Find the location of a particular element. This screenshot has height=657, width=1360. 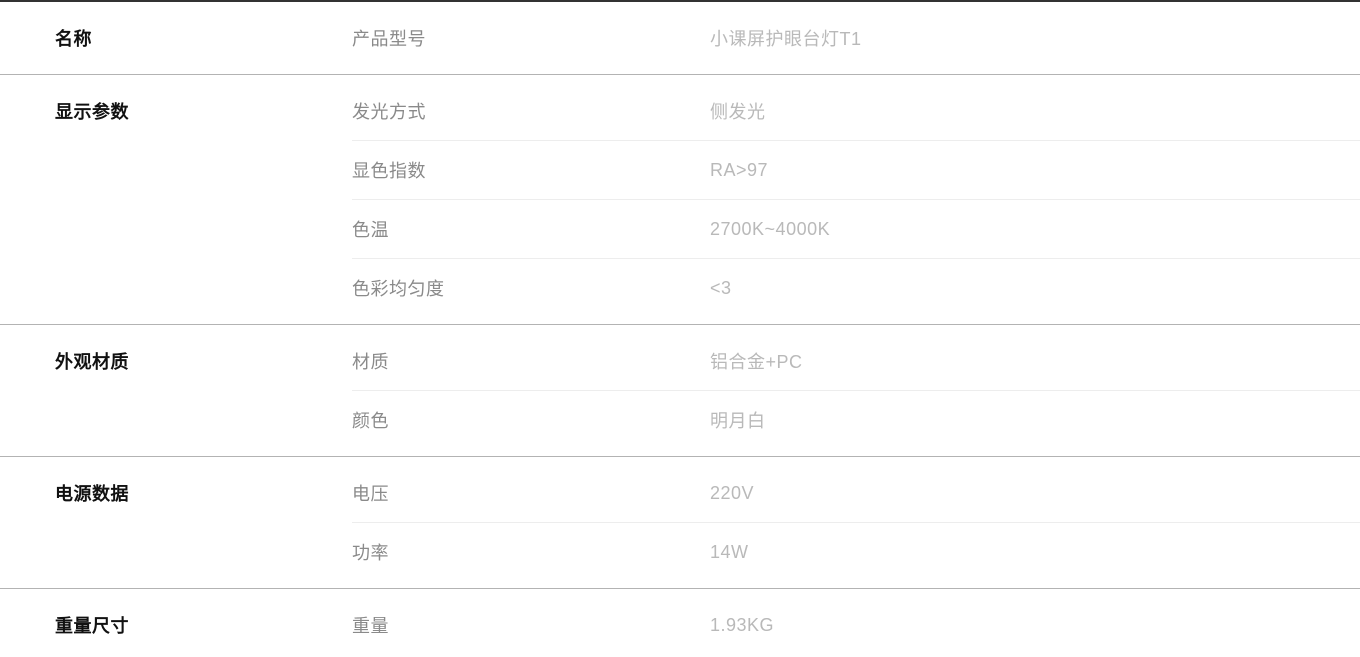

section-title-cell: 名称 is located at coordinates (176, 38).